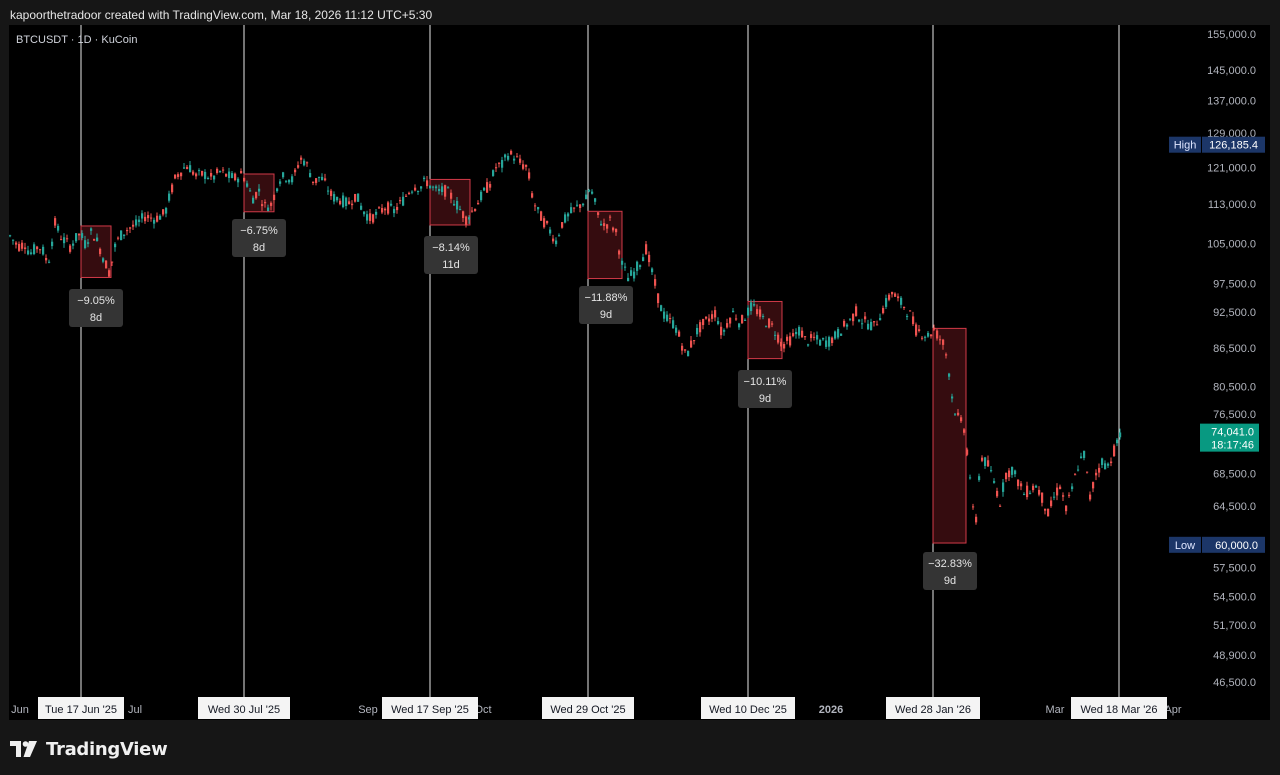  Describe the element at coordinates (482, 710) in the screenshot. I see `x-tick-label: Oct` at that location.